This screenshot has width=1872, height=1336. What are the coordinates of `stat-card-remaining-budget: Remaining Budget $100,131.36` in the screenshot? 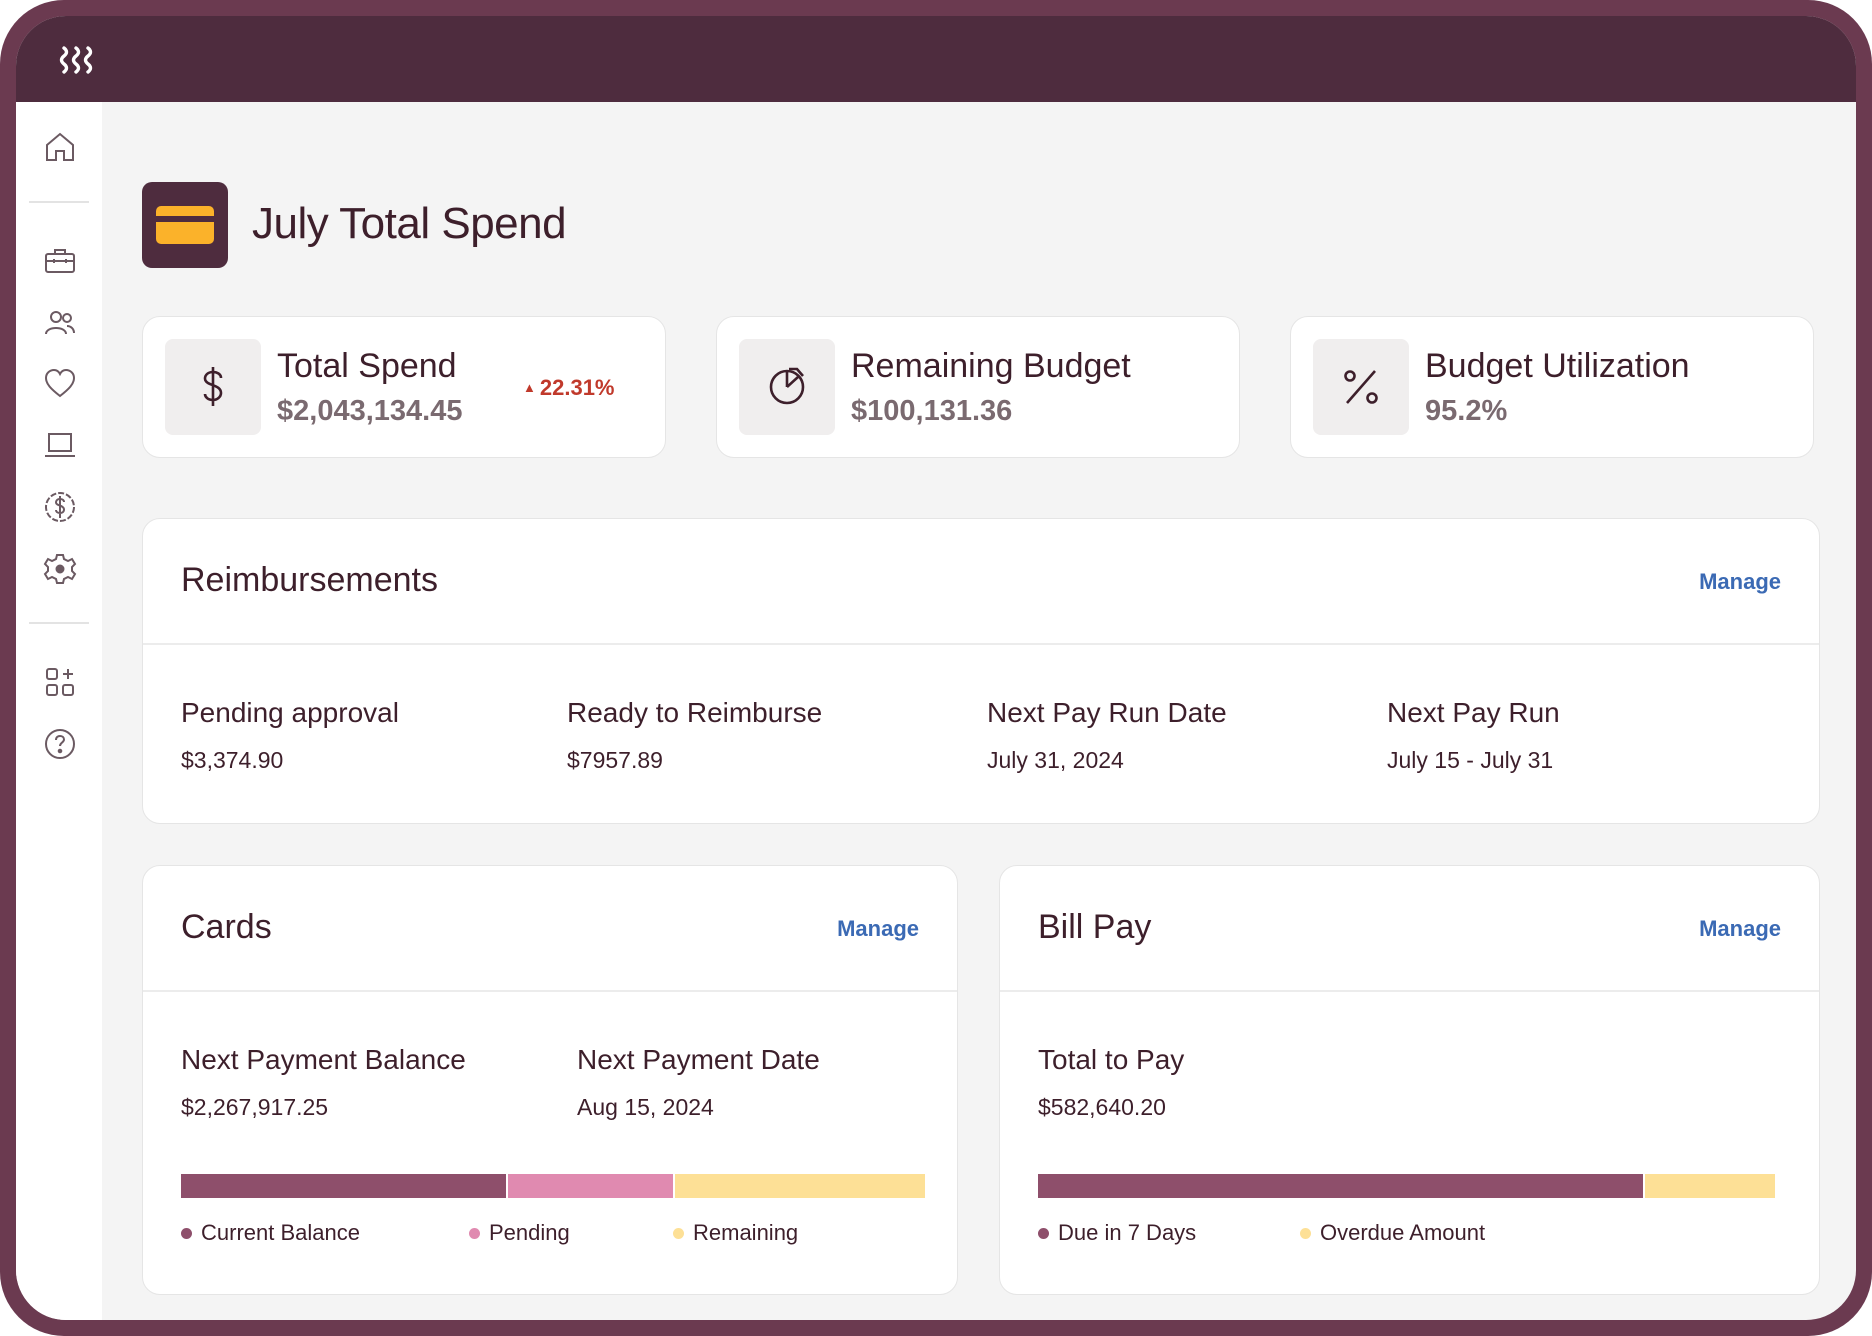 It's located at (978, 387).